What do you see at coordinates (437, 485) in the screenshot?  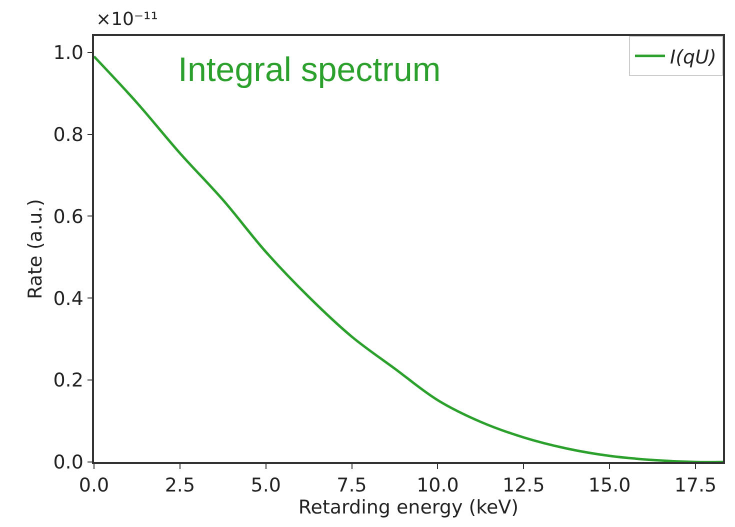 I see `x-tick-label: 10.0` at bounding box center [437, 485].